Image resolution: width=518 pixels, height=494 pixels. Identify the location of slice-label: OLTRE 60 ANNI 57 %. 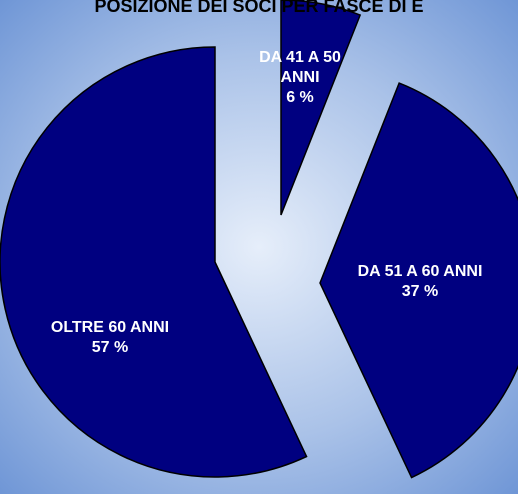
(110, 338).